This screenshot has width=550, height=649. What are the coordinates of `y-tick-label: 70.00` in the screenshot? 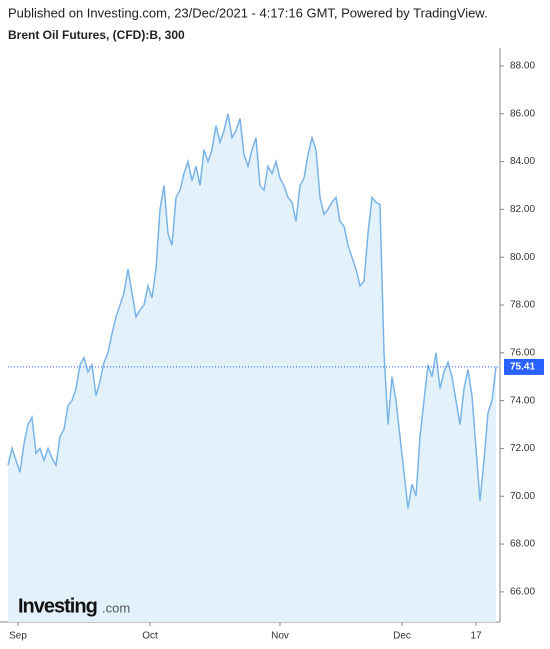 It's located at (522, 496).